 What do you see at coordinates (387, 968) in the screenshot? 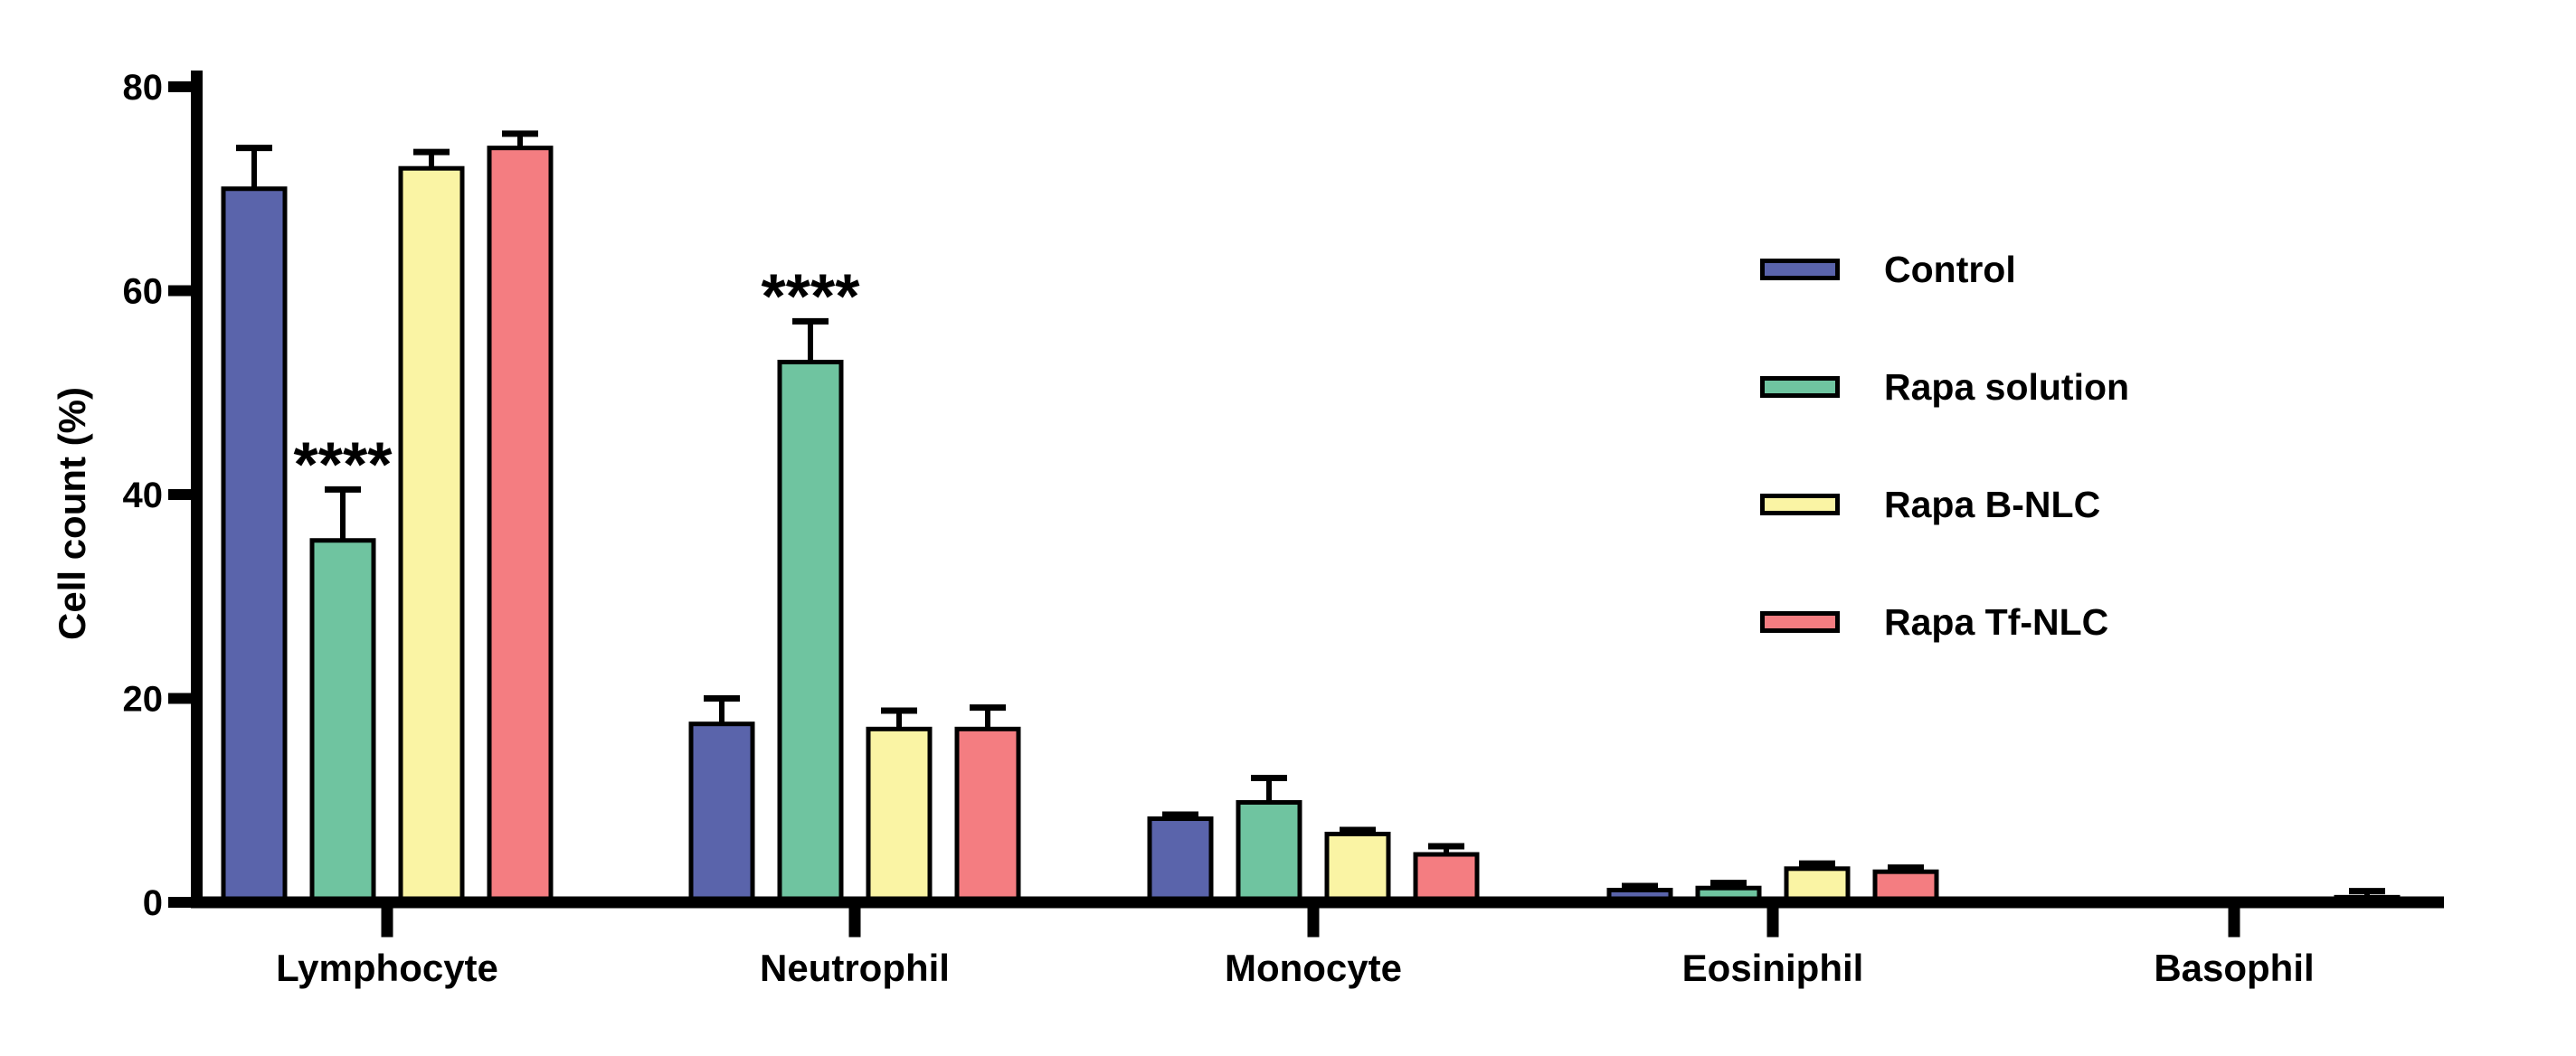
I see `x-category-label: Lymphocyte` at bounding box center [387, 968].